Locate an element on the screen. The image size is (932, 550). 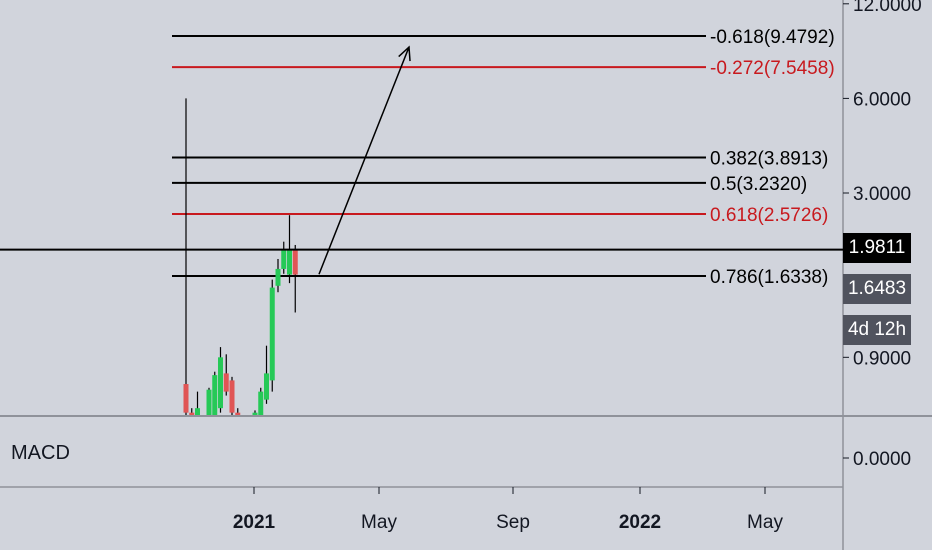
macd-indicator-label: MACD is located at coordinates (40, 453).